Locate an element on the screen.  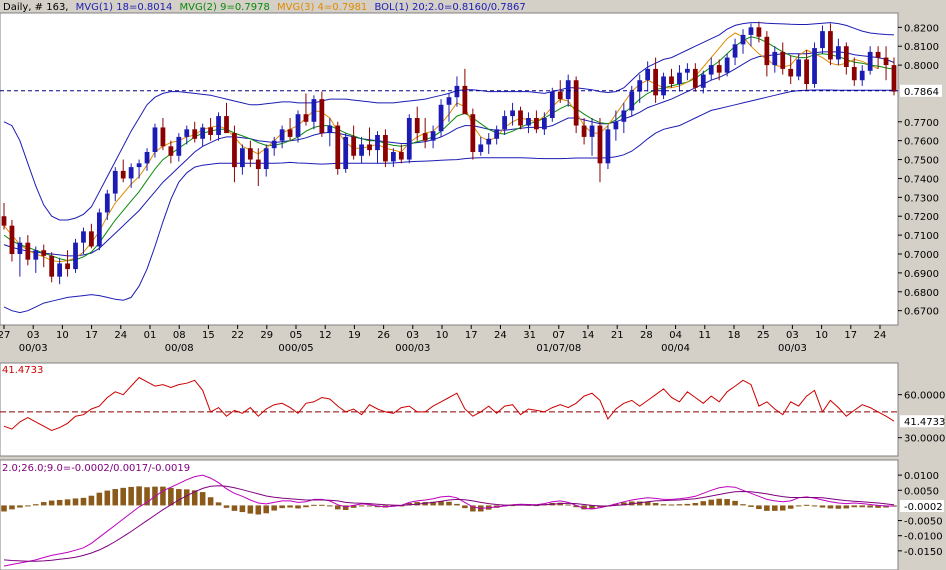
date-tick-label: 11 is located at coordinates (704, 335).